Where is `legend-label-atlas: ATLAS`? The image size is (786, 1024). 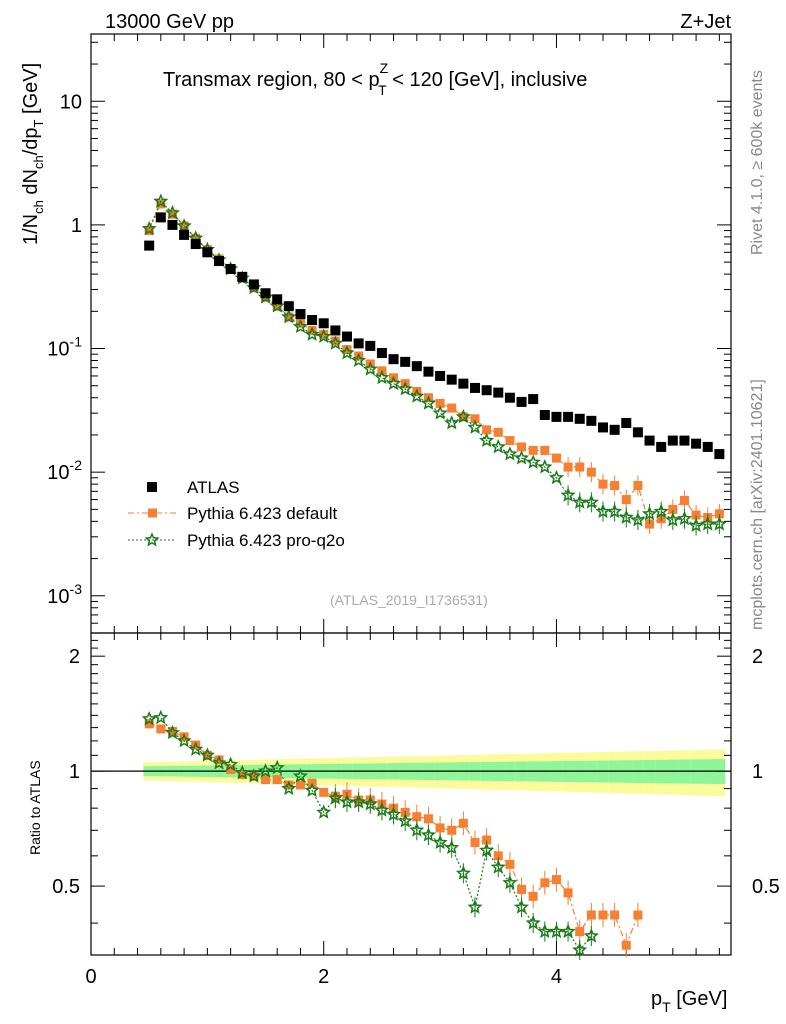 legend-label-atlas: ATLAS is located at coordinates (213, 487).